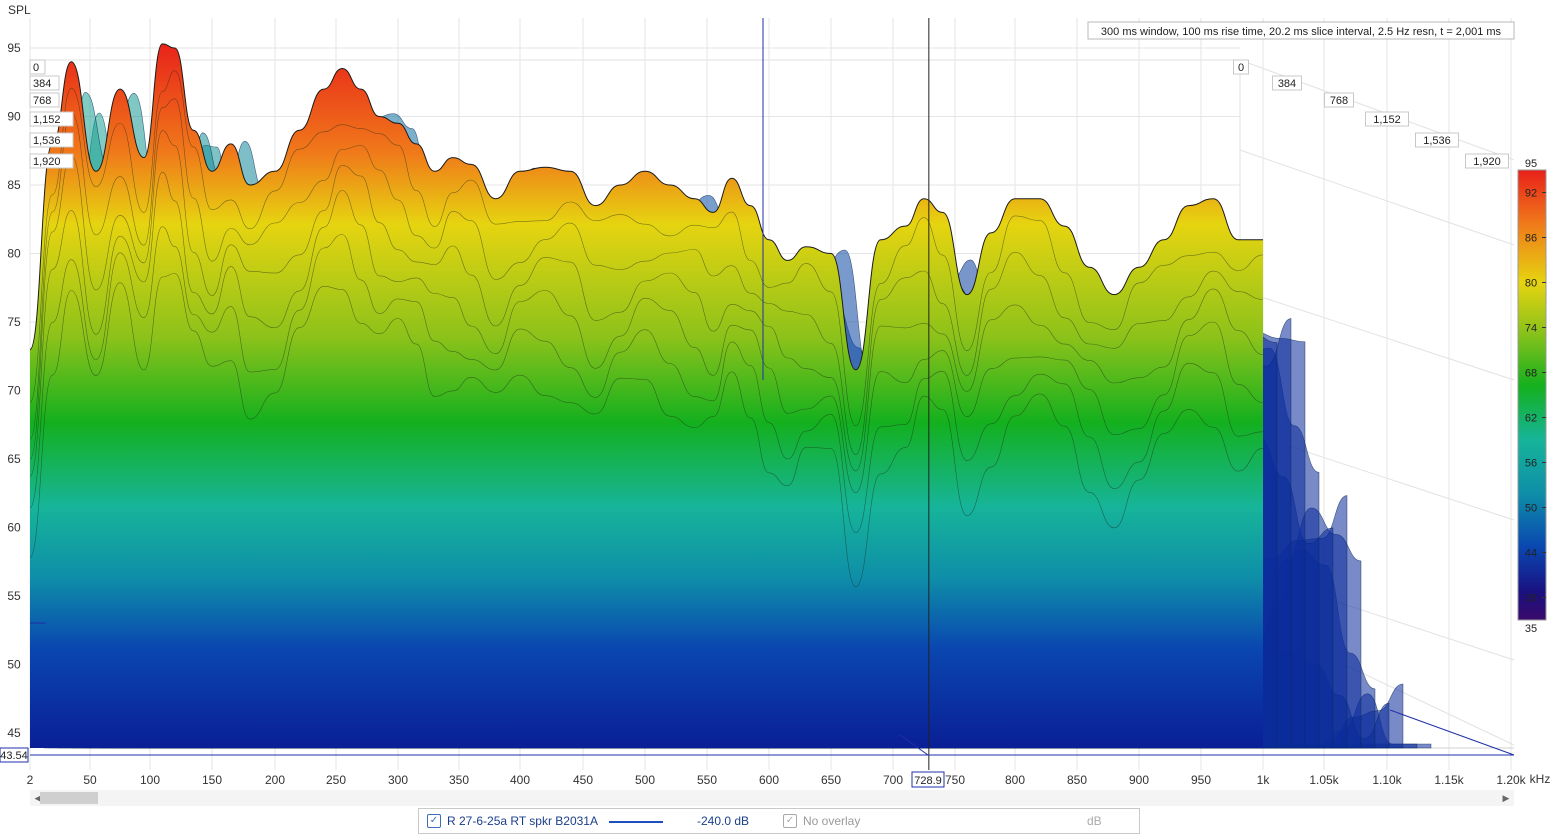 The width and height of the screenshot is (1564, 837). I want to click on x-tick-label: 800, so click(1015, 780).